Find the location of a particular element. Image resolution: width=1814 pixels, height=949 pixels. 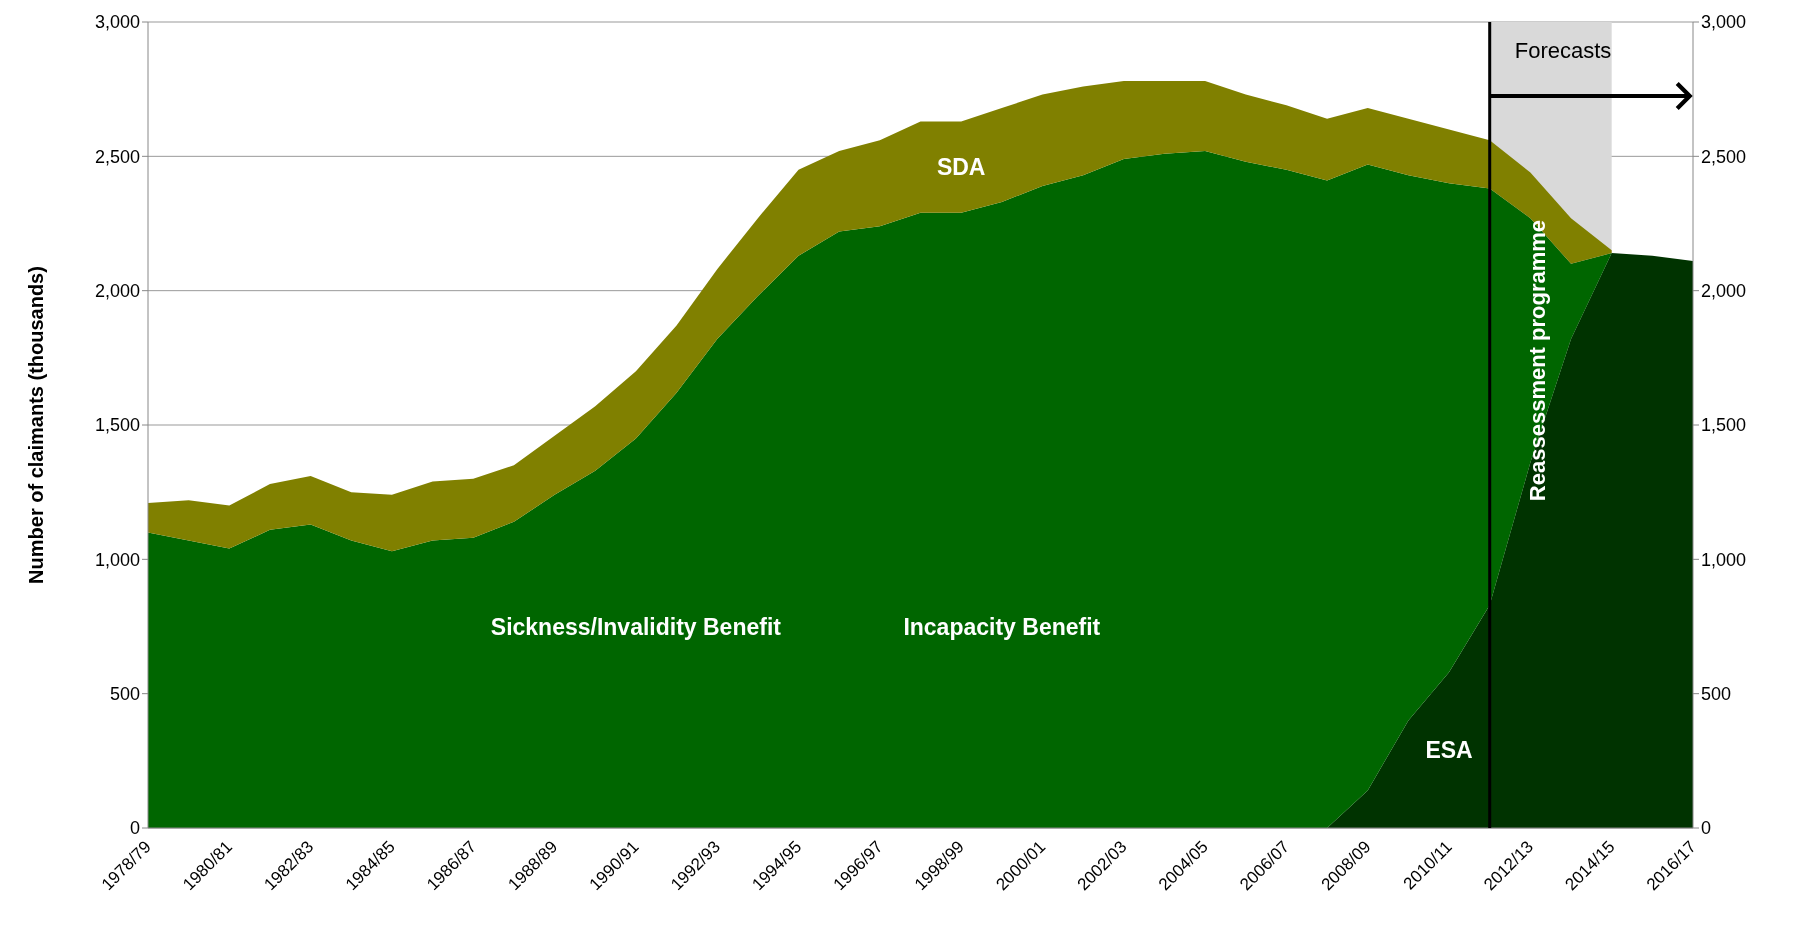

annotation: Forecasts is located at coordinates (1563, 50).